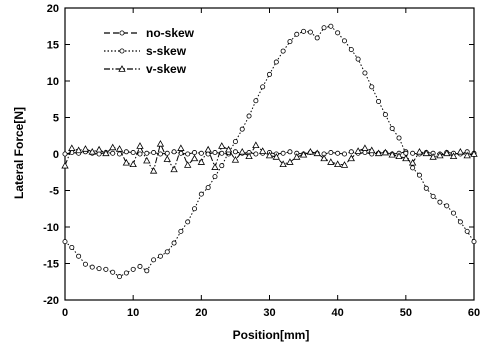 The image size is (482, 345). I want to click on y-tick-label-7: -15, so click(51, 265).